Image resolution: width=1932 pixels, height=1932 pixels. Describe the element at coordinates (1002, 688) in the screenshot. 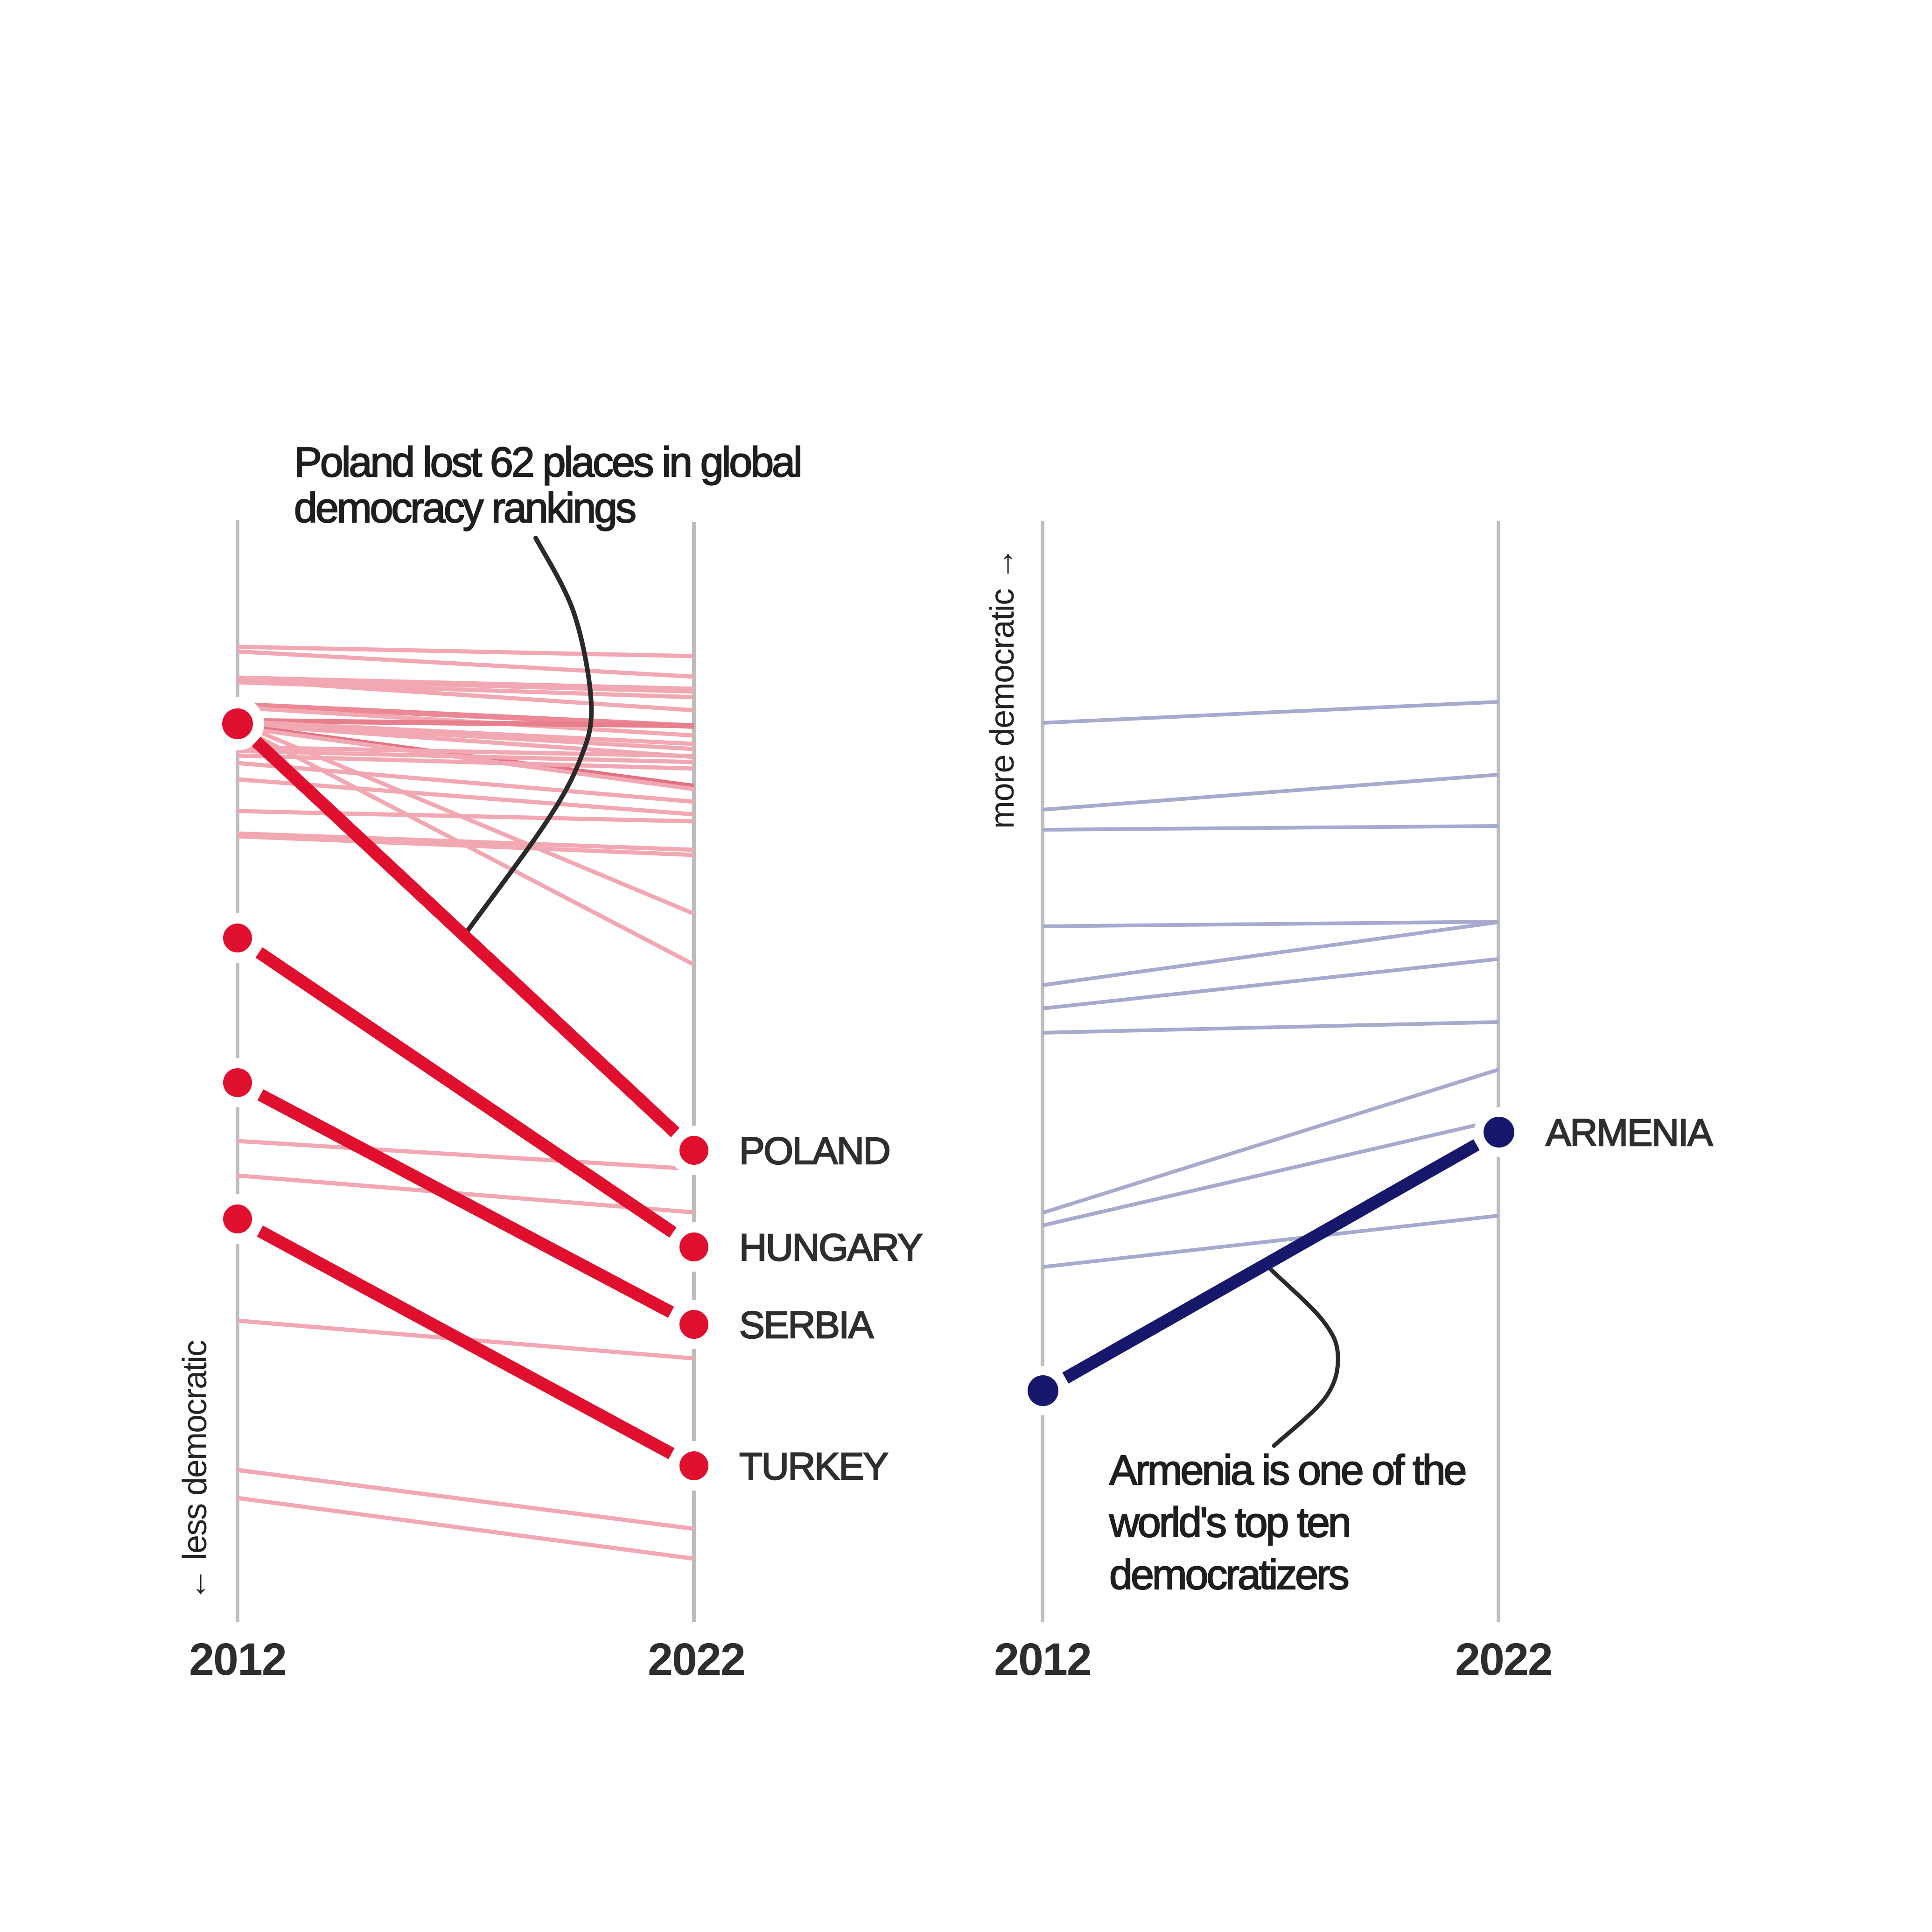

I see `svg-text: more democratic →` at that location.